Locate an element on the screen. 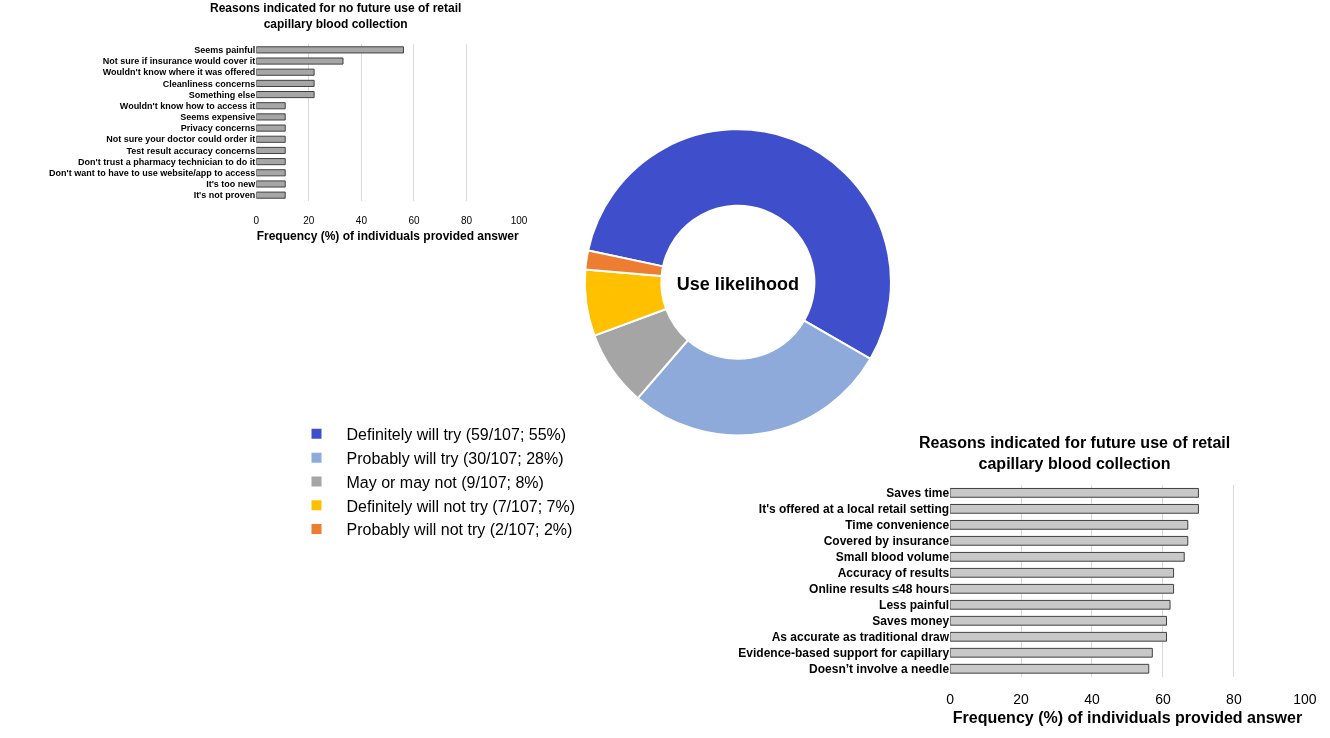 Image resolution: width=1330 pixels, height=738 pixels. y-tick-label: As accurate as traditional draw is located at coordinates (860, 636).